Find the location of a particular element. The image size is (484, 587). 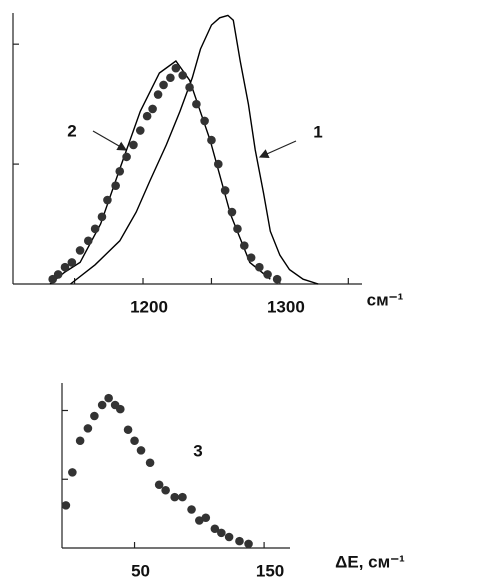

annotation: 2 is located at coordinates (71, 130).